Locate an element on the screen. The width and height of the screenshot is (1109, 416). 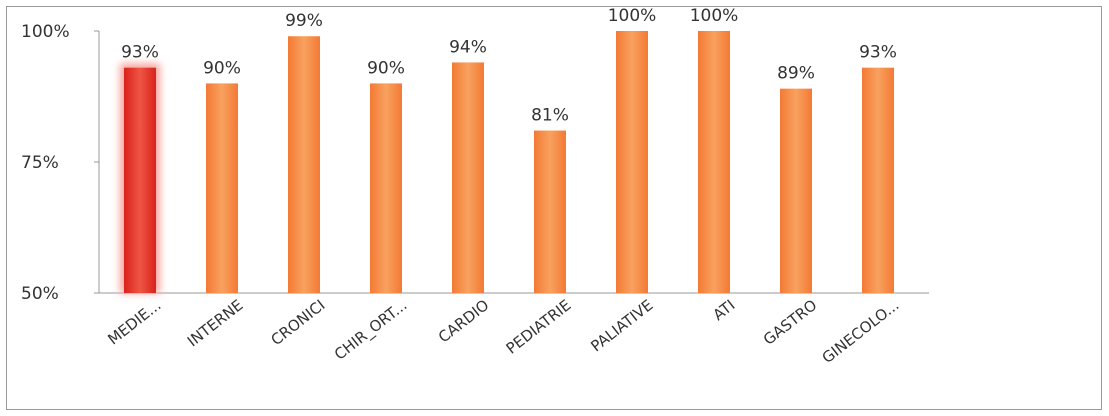
x-category-label: PALIATIVE is located at coordinates (621, 325).